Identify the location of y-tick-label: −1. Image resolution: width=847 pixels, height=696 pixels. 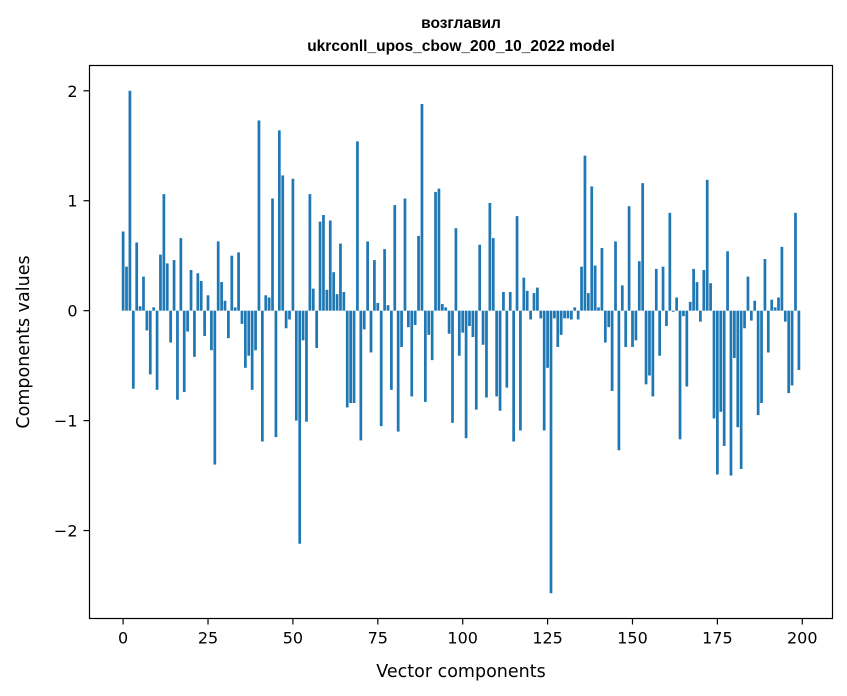
(66, 421).